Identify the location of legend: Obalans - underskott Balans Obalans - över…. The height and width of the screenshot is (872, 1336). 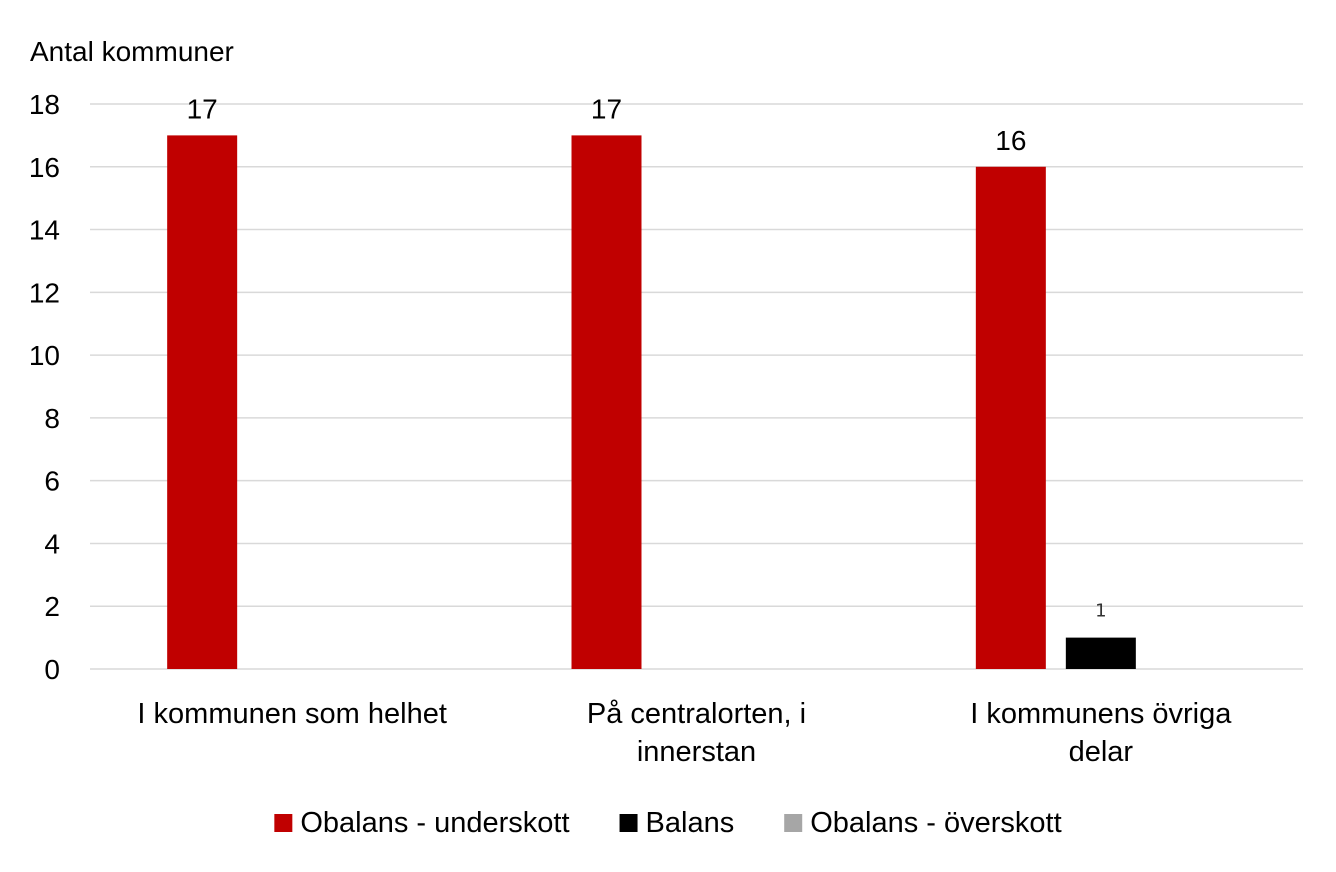
(668, 823).